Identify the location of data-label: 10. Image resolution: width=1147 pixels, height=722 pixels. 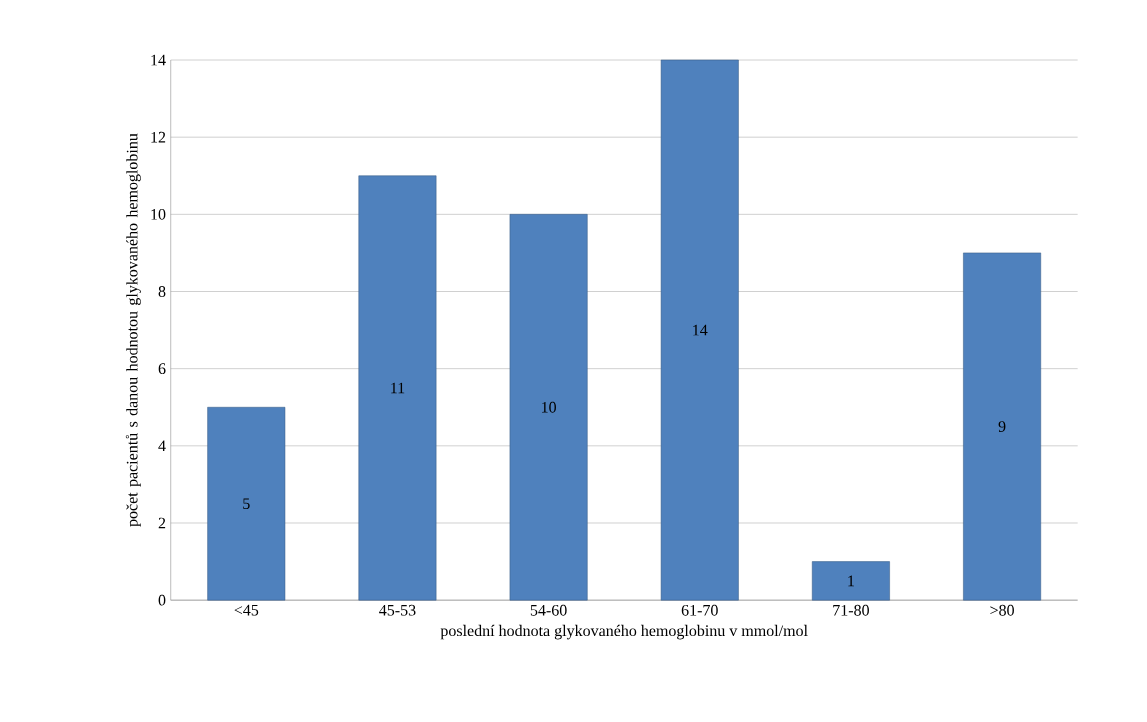
(549, 407).